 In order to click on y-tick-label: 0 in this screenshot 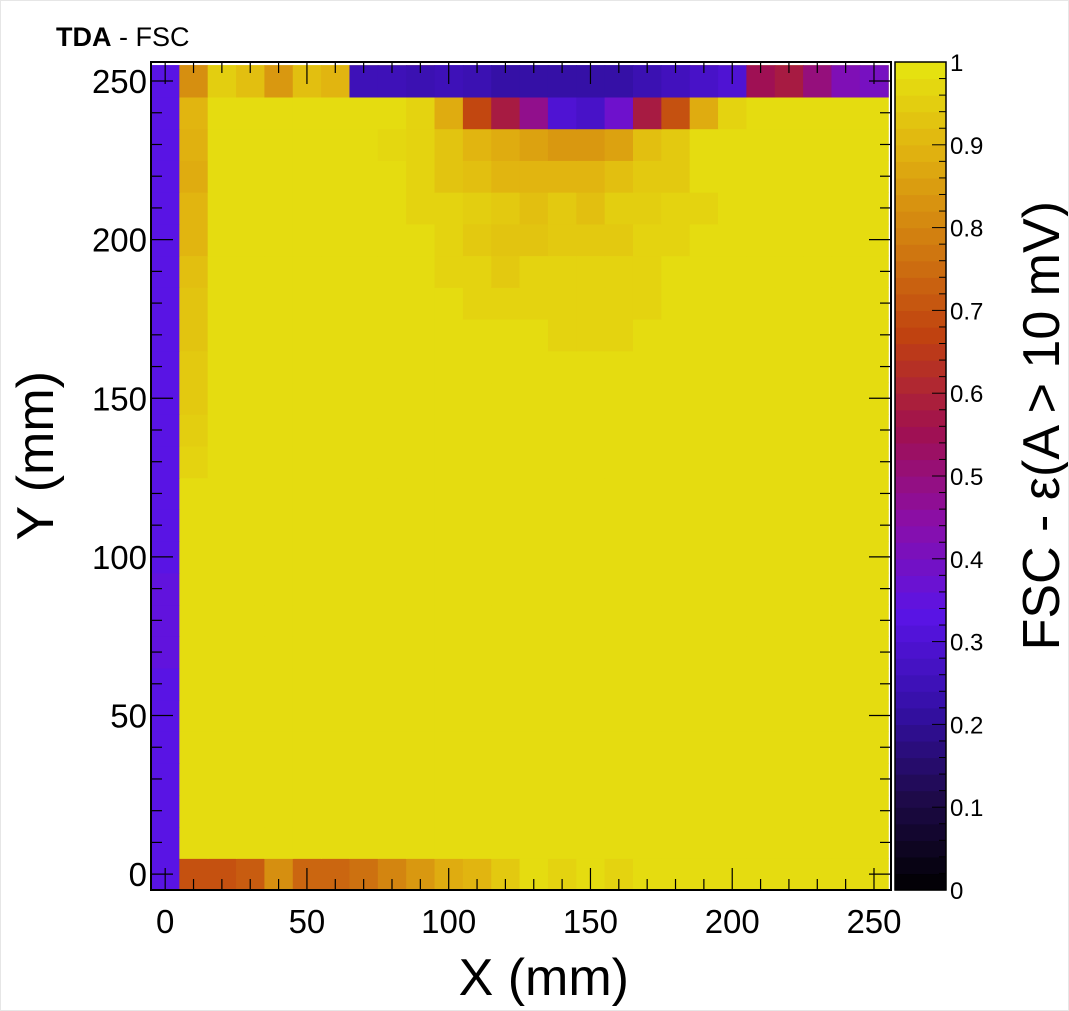, I will do `click(138, 874)`.